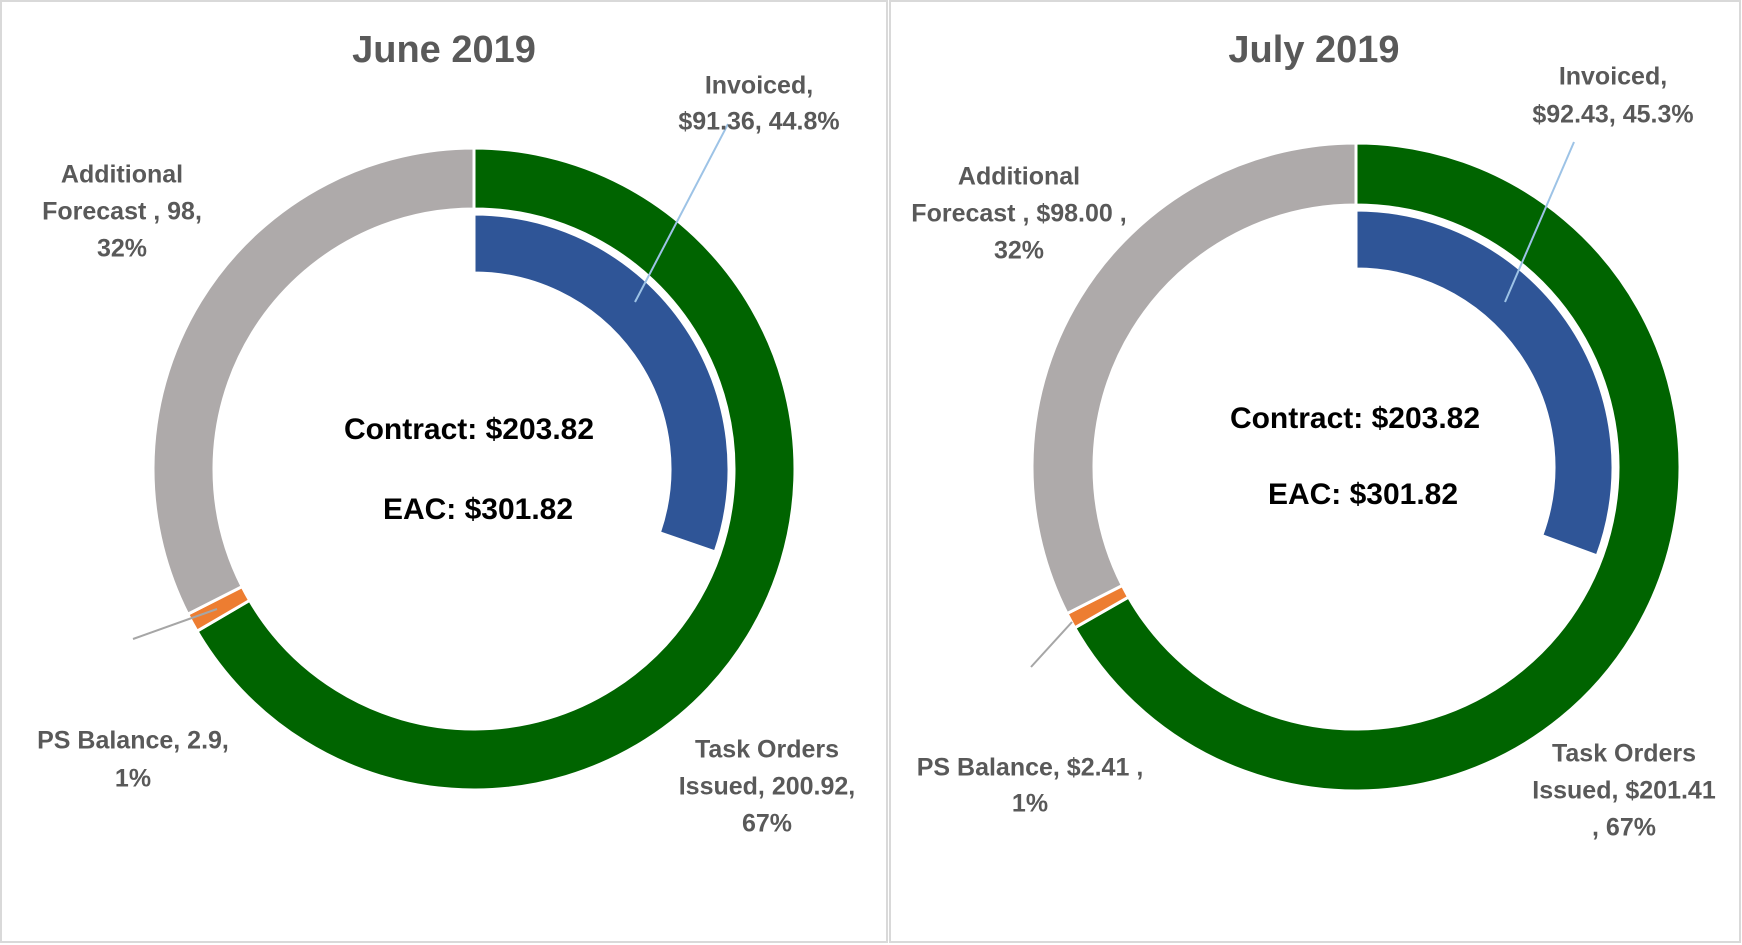  Describe the element at coordinates (1313, 50) in the screenshot. I see `chart-title: July 2019` at that location.